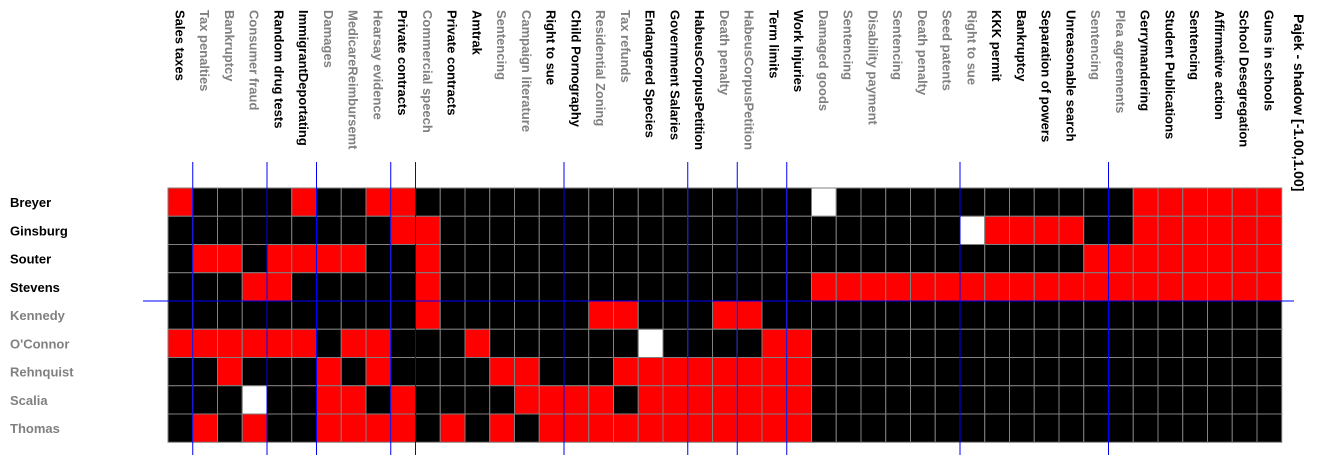 The height and width of the screenshot is (457, 1322). I want to click on row-label: Kennedy, so click(38, 315).